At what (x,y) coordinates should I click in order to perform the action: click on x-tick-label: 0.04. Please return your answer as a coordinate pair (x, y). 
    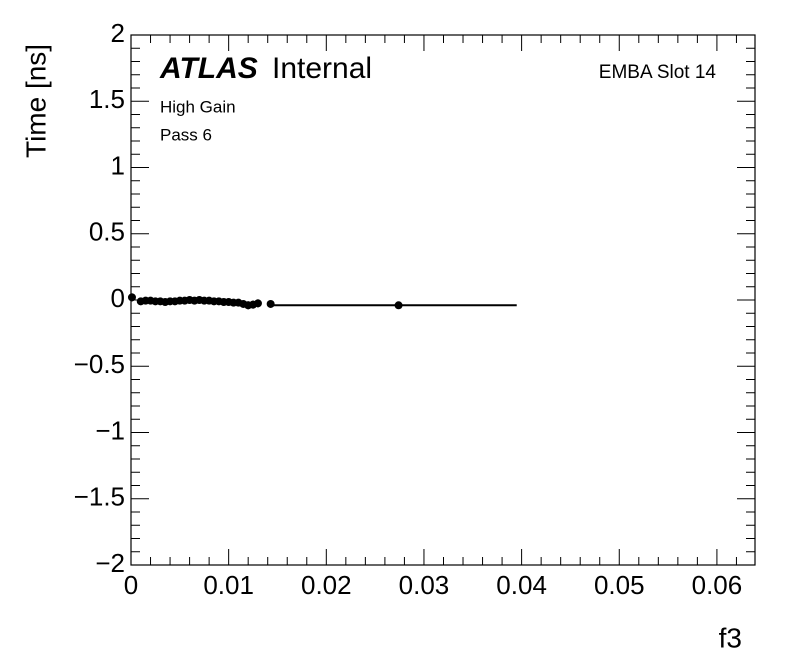
    Looking at the image, I should click on (521, 585).